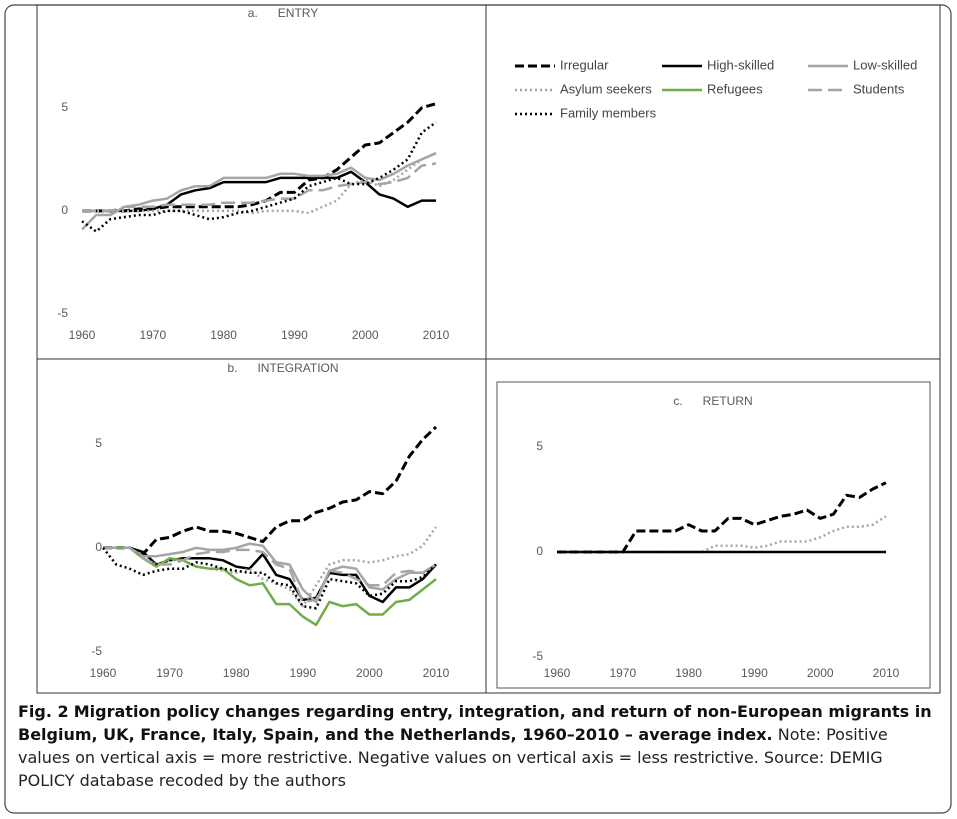 The height and width of the screenshot is (819, 957). What do you see at coordinates (879, 88) in the screenshot?
I see `legend-label: Students` at bounding box center [879, 88].